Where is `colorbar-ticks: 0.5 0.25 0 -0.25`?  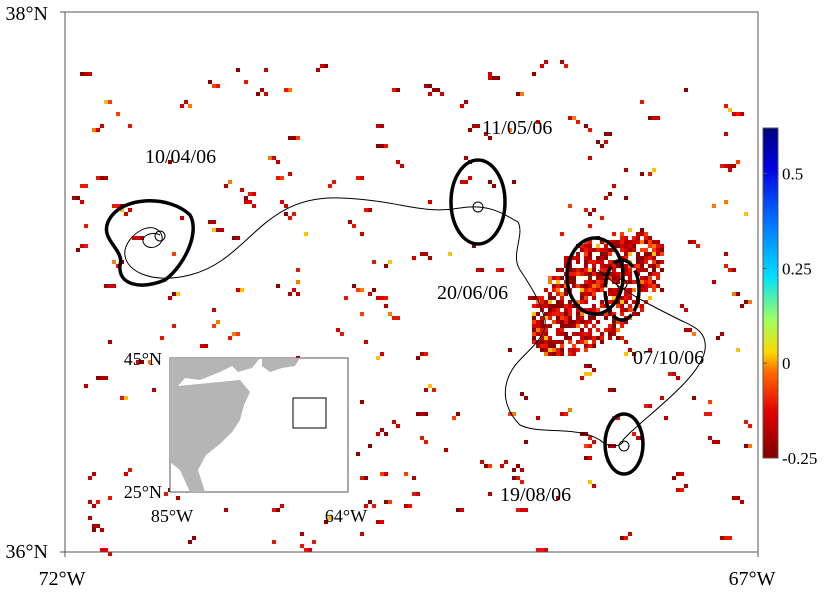 colorbar-ticks: 0.5 0.25 0 -0.25 is located at coordinates (790, 316).